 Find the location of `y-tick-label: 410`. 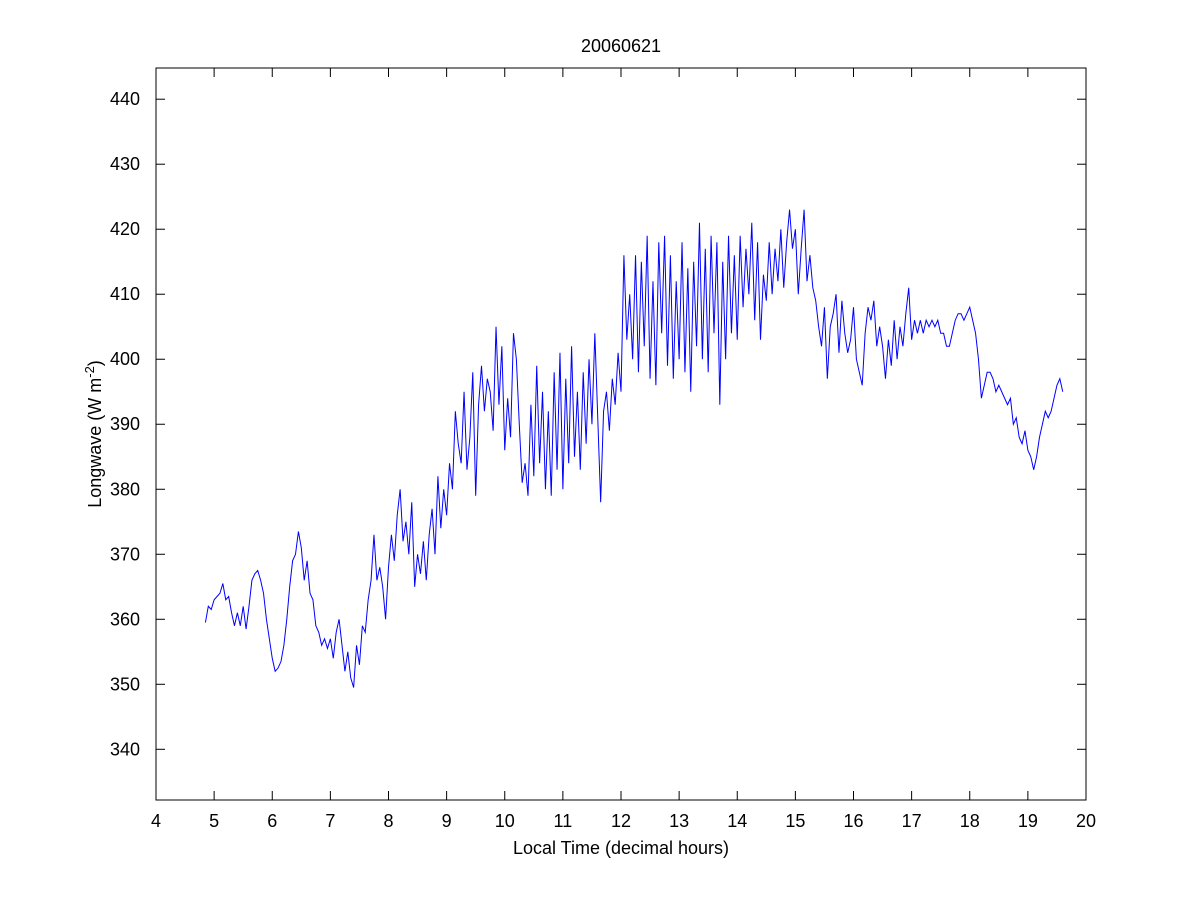

y-tick-label: 410 is located at coordinates (125, 294).